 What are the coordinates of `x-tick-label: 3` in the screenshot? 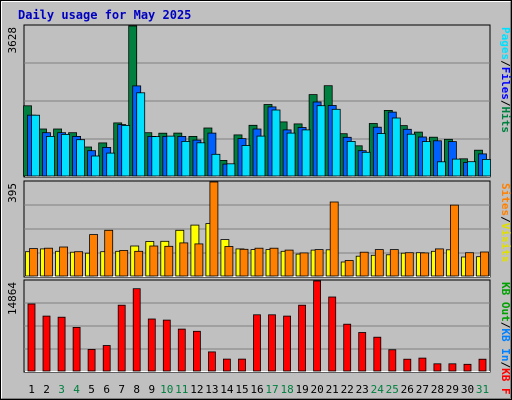 It's located at (61, 389).